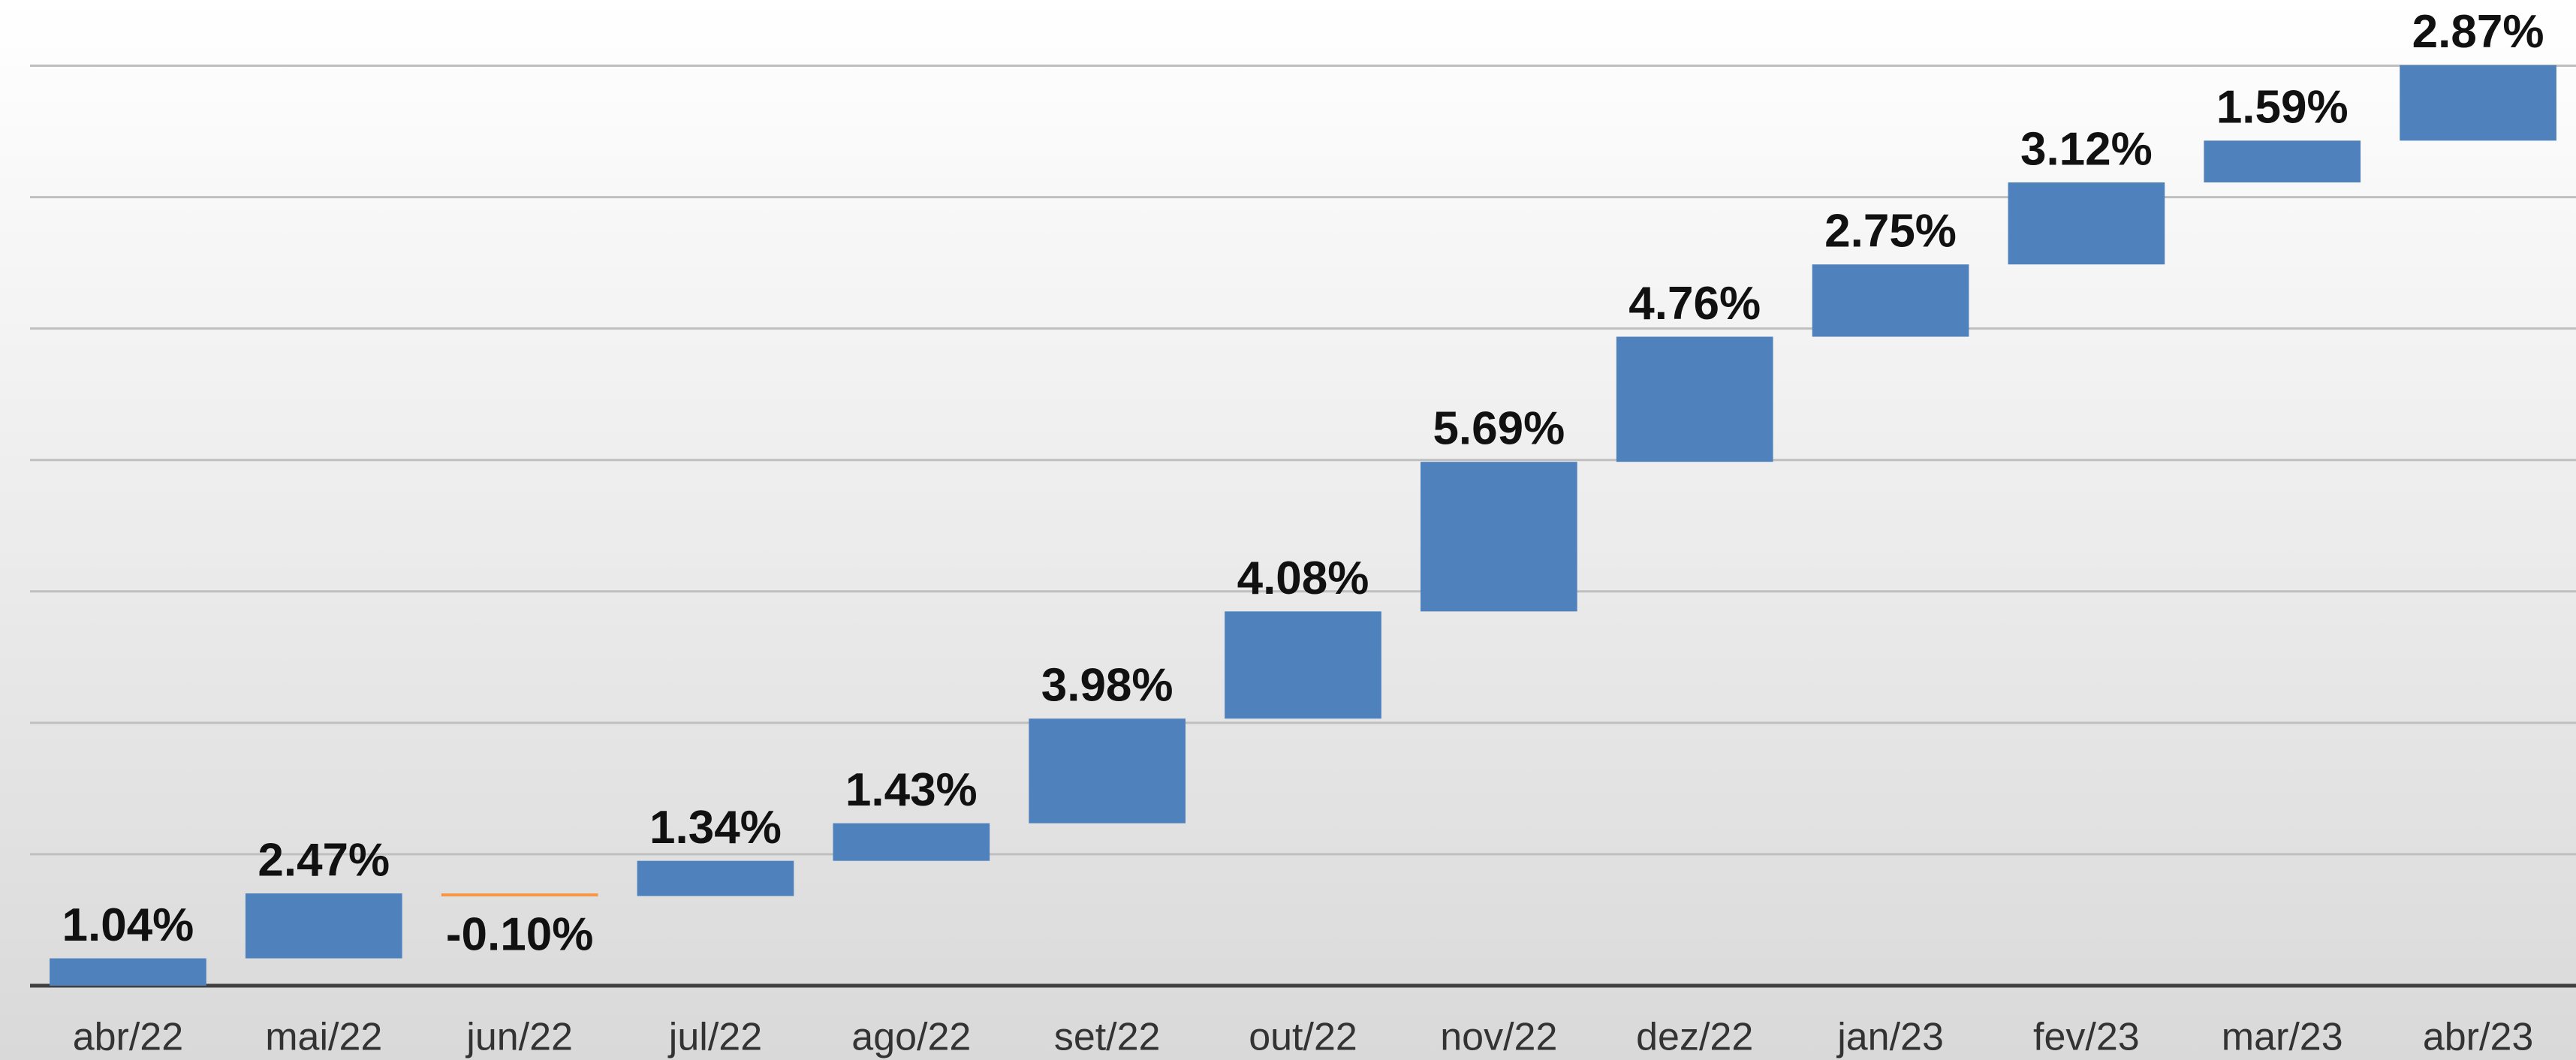  I want to click on value-label: 2.47%, so click(324, 860).